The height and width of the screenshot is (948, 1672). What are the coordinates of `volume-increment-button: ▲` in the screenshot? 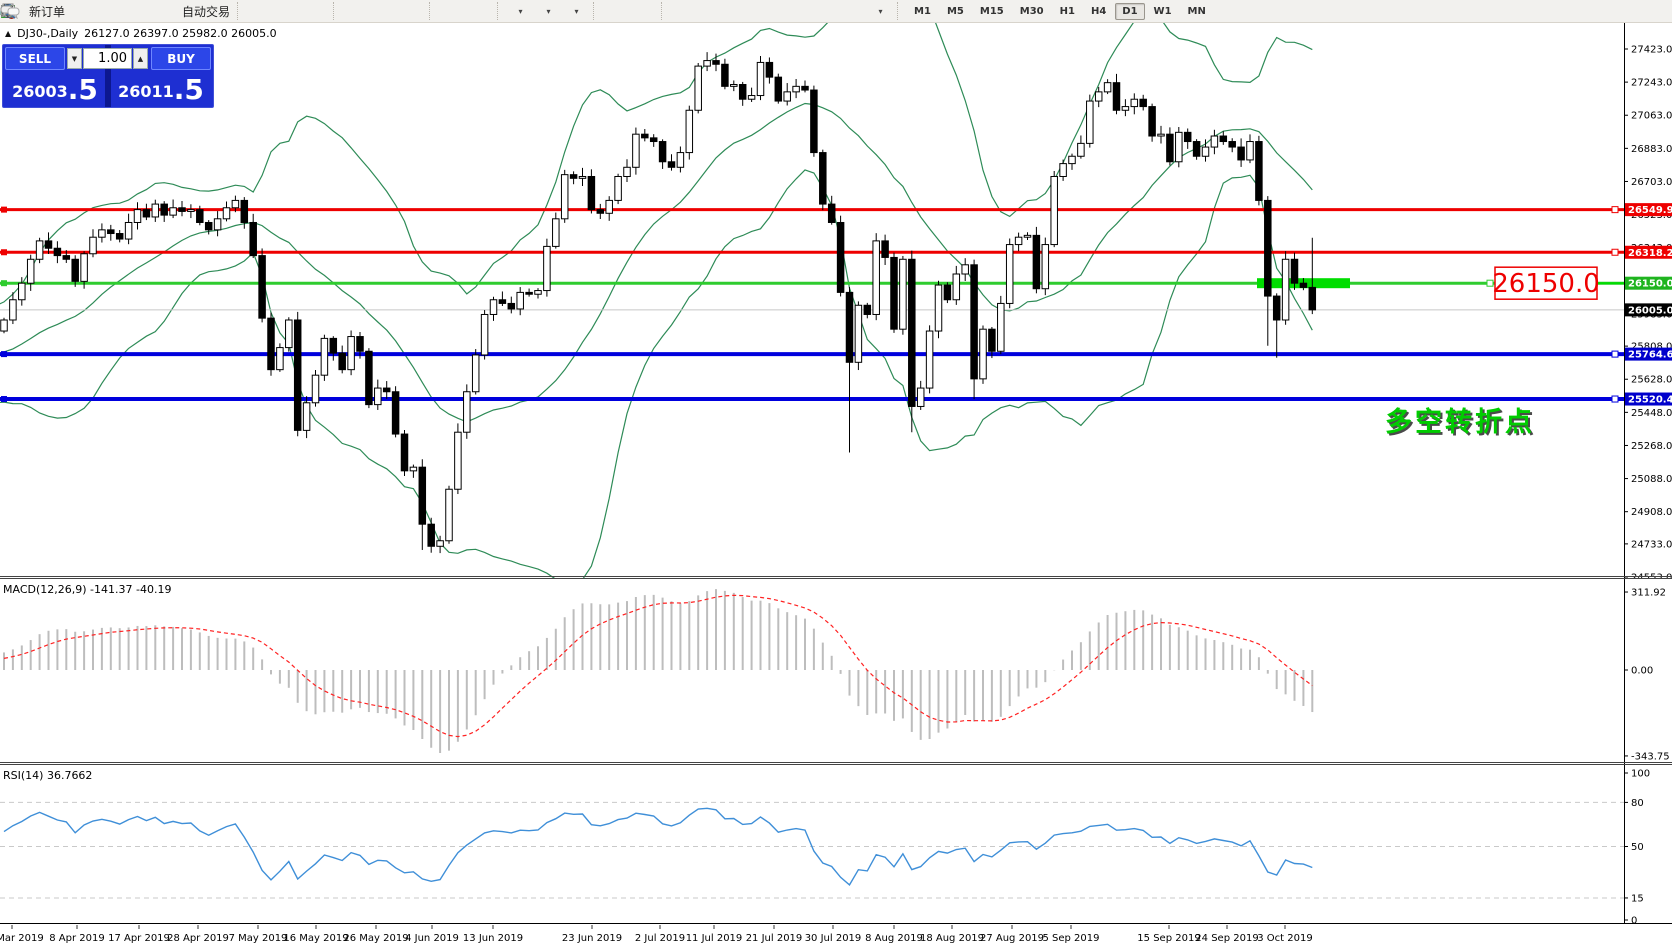 It's located at (140, 58).